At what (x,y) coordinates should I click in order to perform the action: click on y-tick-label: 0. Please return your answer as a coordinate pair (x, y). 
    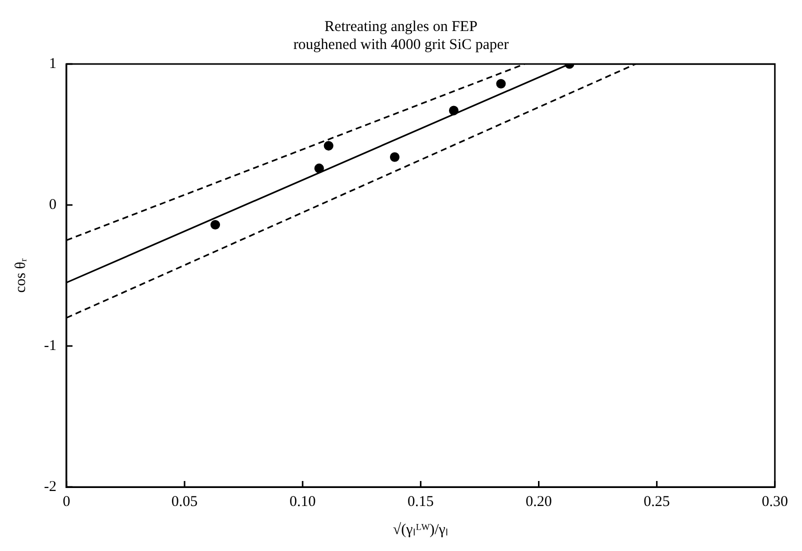
    Looking at the image, I should click on (52, 204).